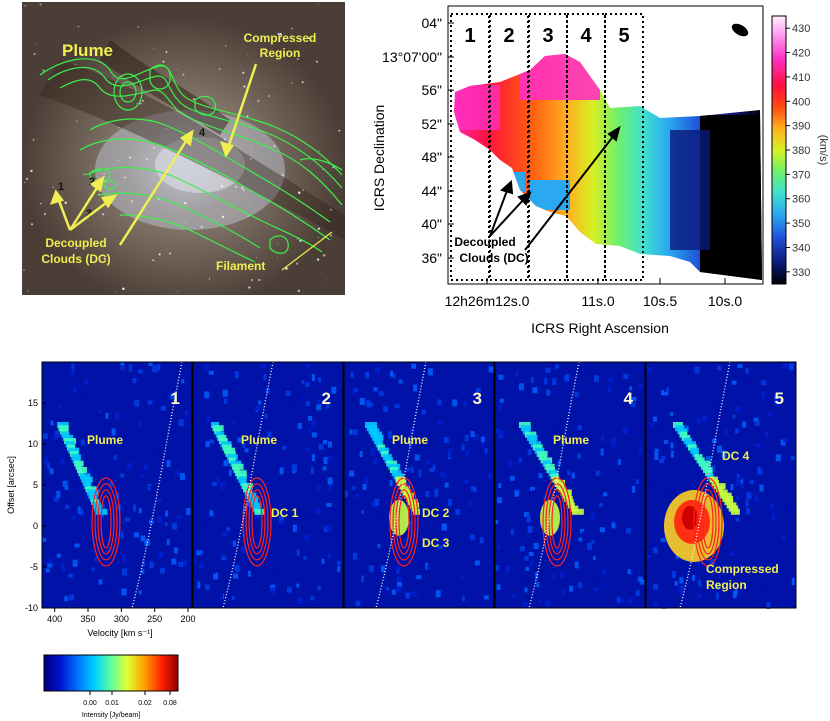  Describe the element at coordinates (477, 398) in the screenshot. I see `pv-panel-number: 3` at that location.